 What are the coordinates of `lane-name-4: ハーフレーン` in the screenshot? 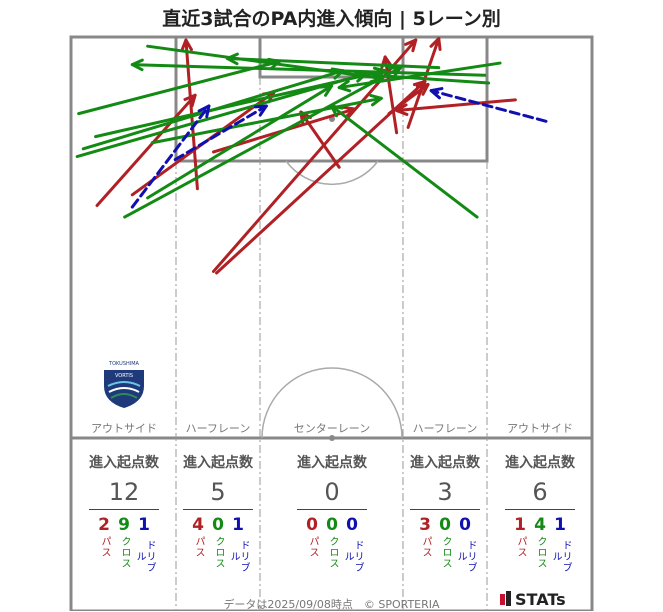 It's located at (445, 428).